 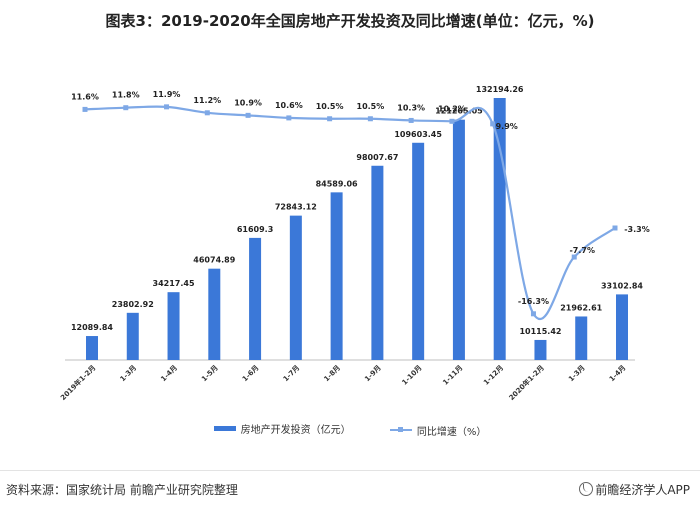 I want to click on bar-value-label: 21962.61, so click(x=581, y=307).